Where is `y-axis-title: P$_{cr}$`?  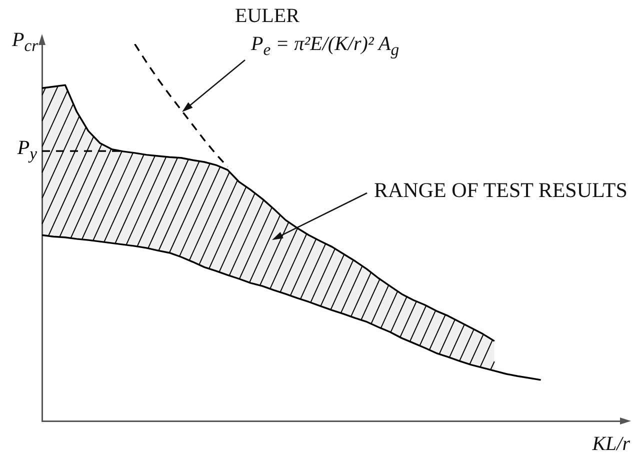
y-axis-title: P$_{cr}$ is located at coordinates (25, 43).